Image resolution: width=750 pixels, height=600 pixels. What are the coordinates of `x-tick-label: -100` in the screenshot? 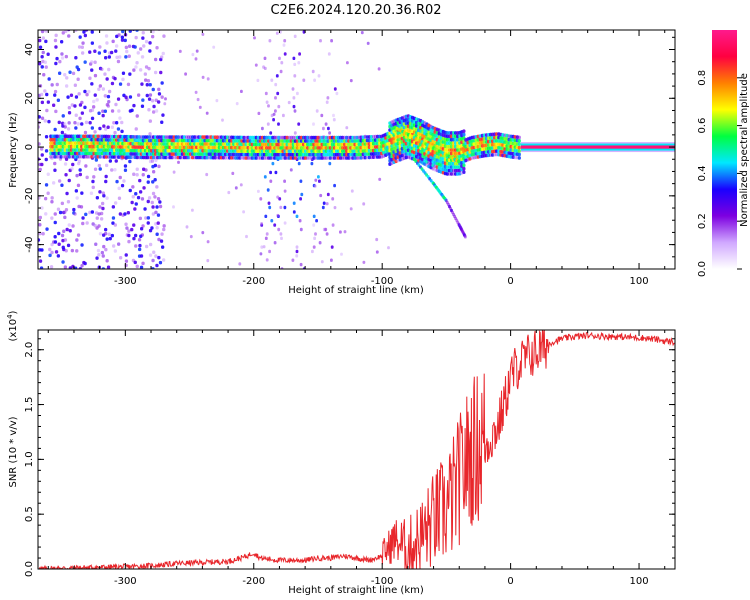 It's located at (382, 581).